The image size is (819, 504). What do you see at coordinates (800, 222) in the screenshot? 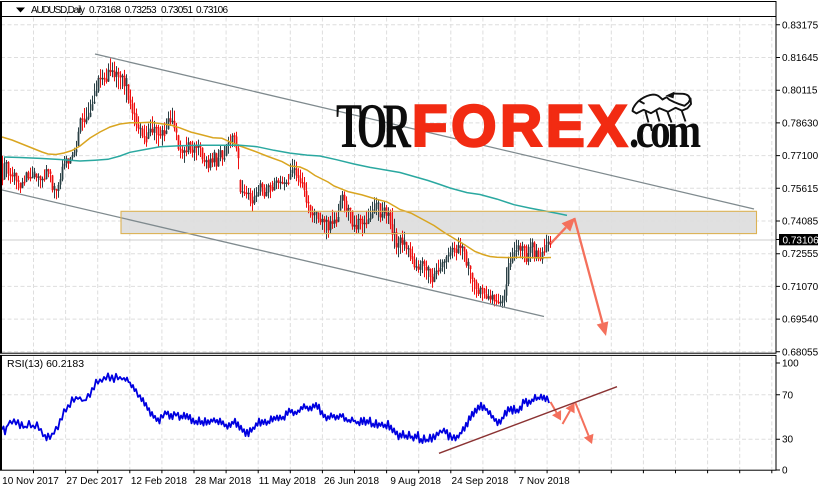
I see `svg-text: 0.74085` at bounding box center [800, 222].